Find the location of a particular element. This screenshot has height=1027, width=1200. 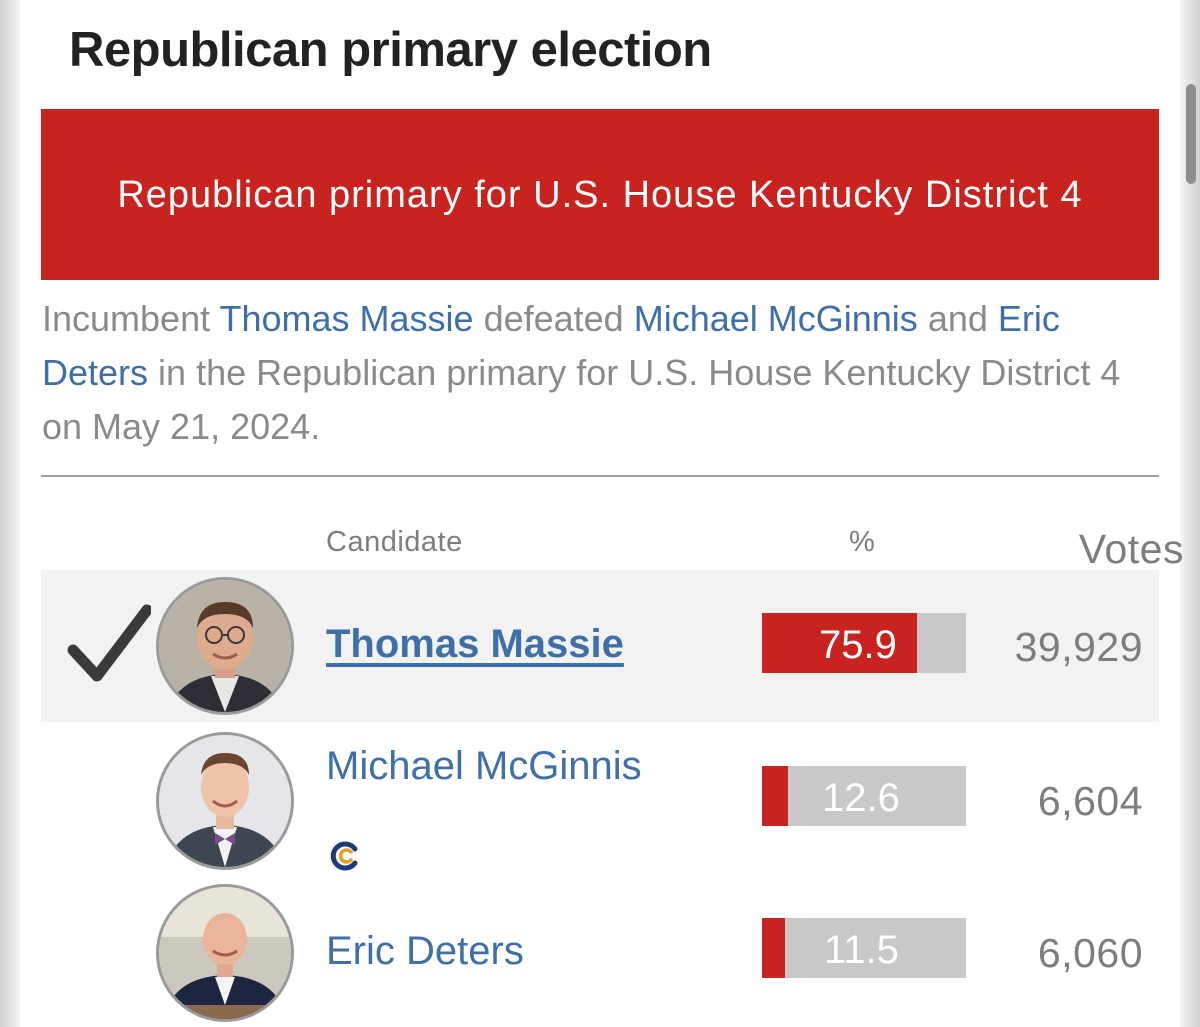

candidate-row-eric-deters: Eric Deters 11.5 6,060 is located at coordinates (600, 950).